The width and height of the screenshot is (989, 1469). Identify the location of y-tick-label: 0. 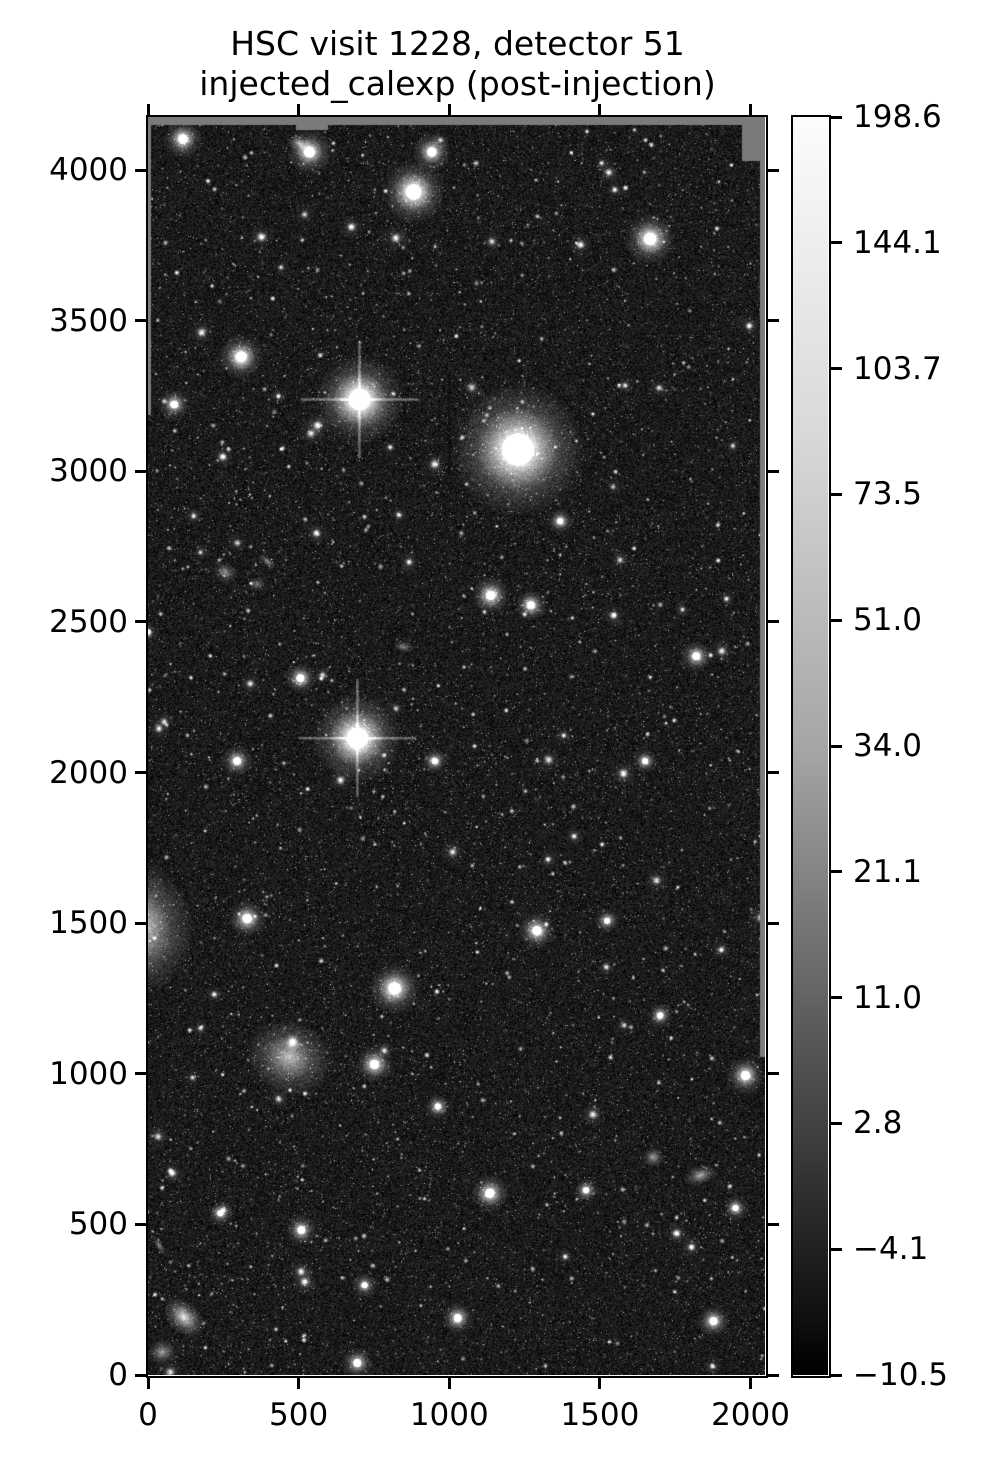
(118, 1375).